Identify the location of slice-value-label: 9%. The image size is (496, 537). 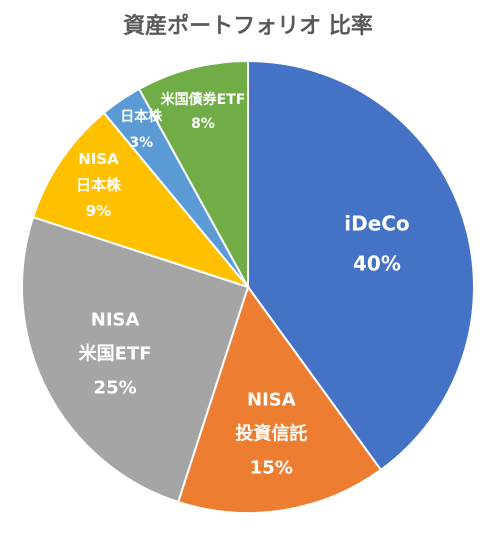
(98, 211).